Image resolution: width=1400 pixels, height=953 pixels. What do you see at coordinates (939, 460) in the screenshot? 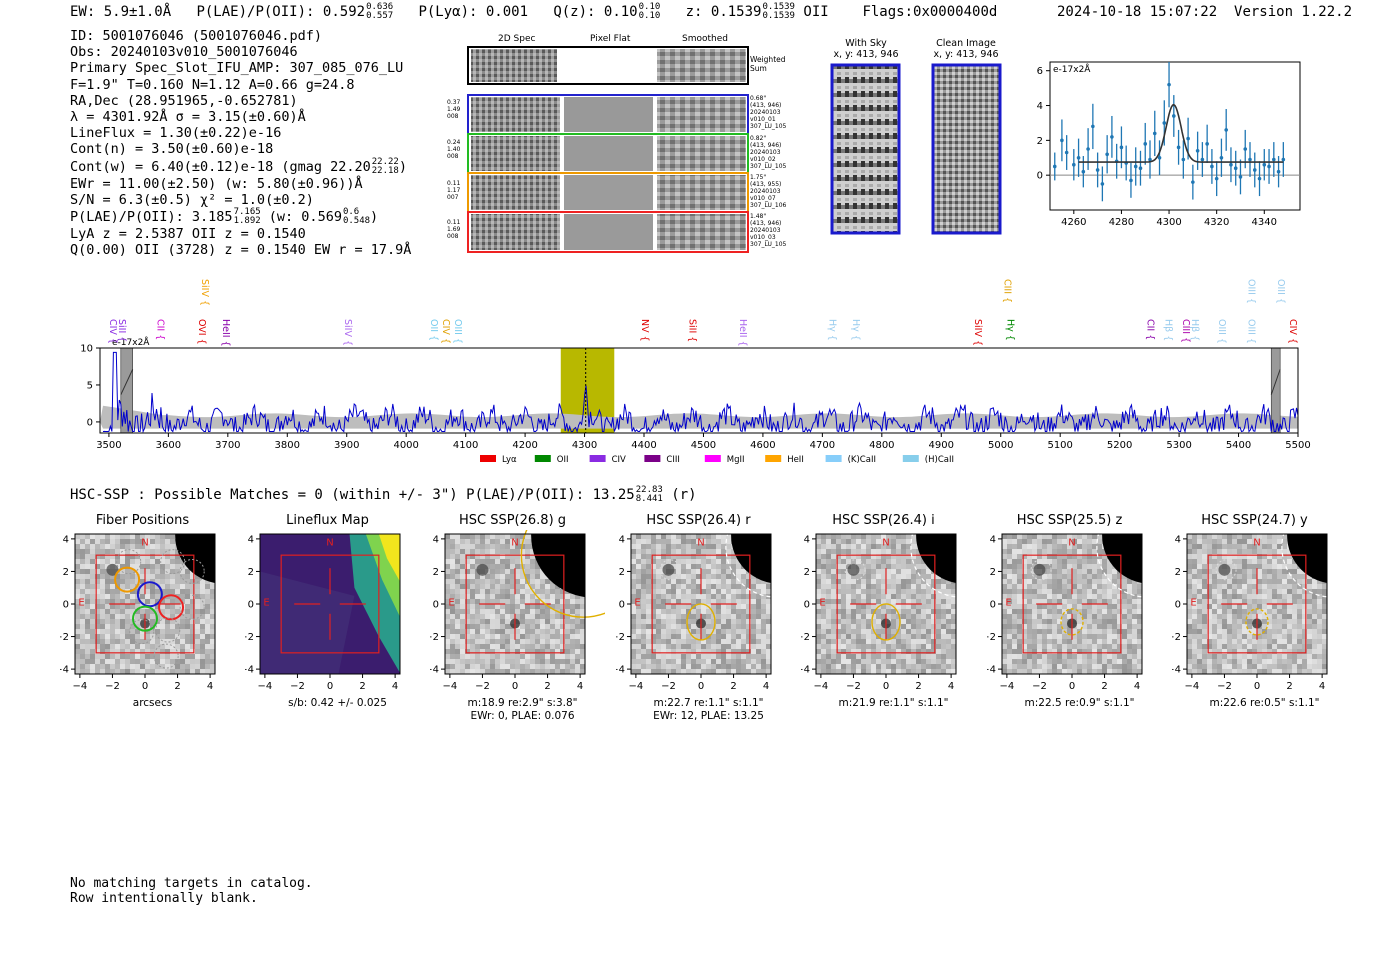
I see `legend-label: (H)CaII` at bounding box center [939, 460].